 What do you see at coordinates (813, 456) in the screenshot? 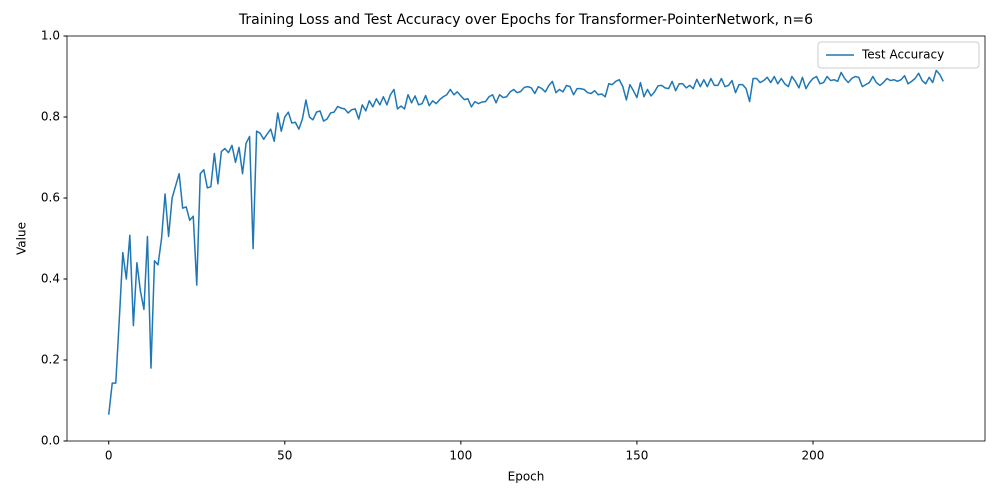
I see `x-tick-label: 200` at bounding box center [813, 456].